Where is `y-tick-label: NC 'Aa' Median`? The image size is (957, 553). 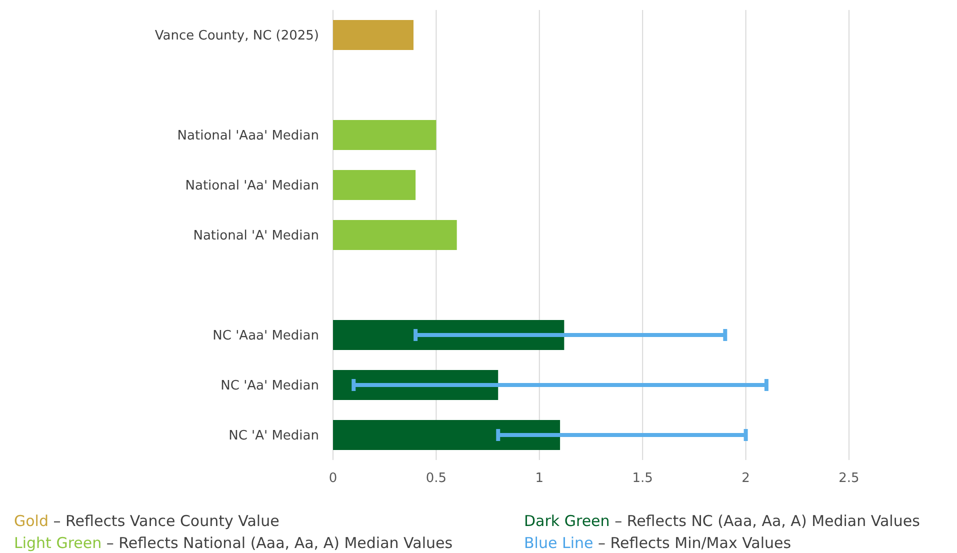 y-tick-label: NC 'Aa' Median is located at coordinates (269, 386).